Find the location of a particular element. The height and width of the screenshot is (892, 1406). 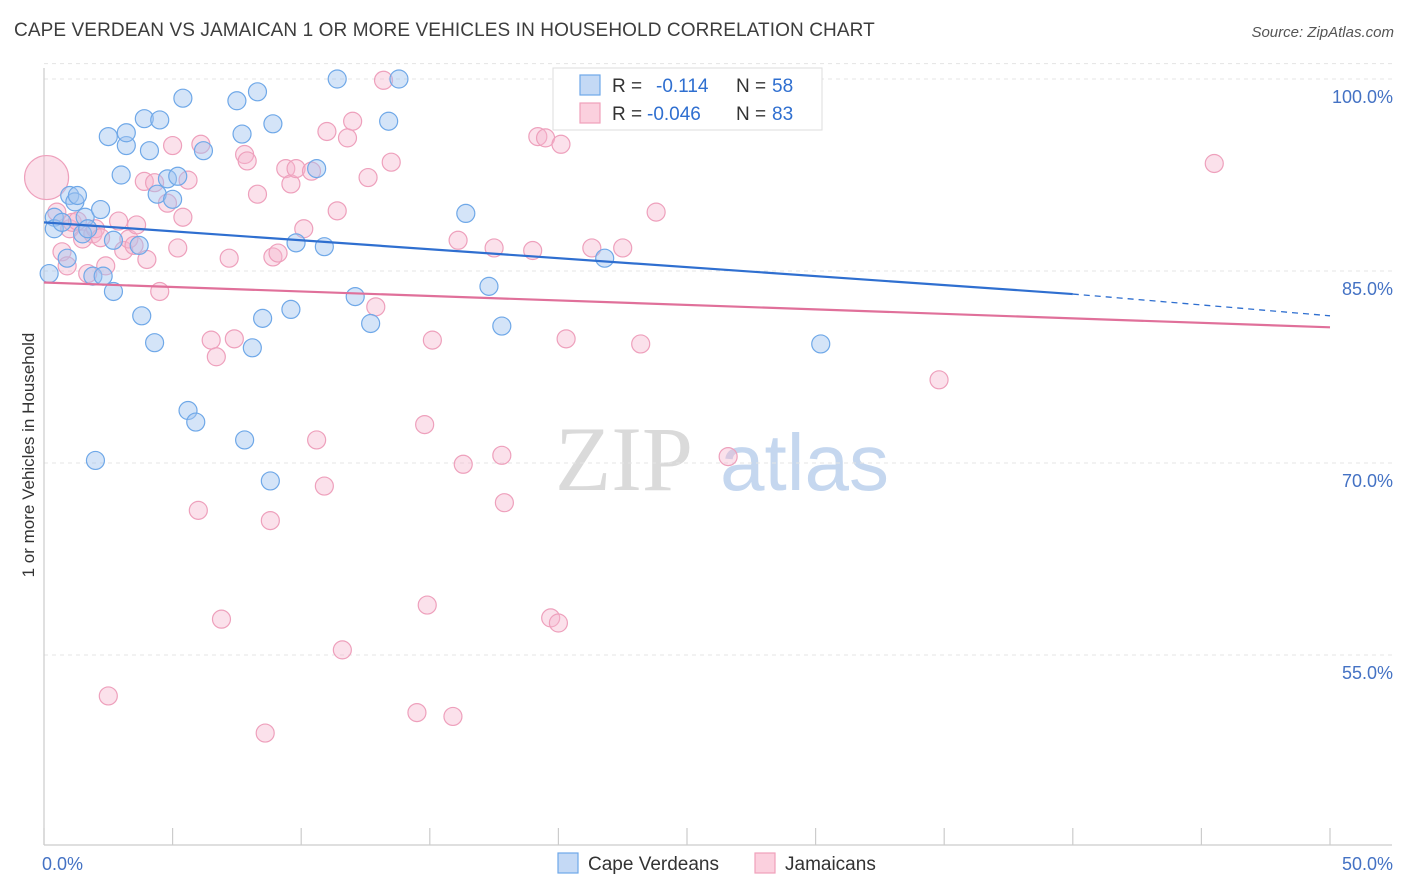

series-legend-swatch-jamaicans is located at coordinates (765, 863).